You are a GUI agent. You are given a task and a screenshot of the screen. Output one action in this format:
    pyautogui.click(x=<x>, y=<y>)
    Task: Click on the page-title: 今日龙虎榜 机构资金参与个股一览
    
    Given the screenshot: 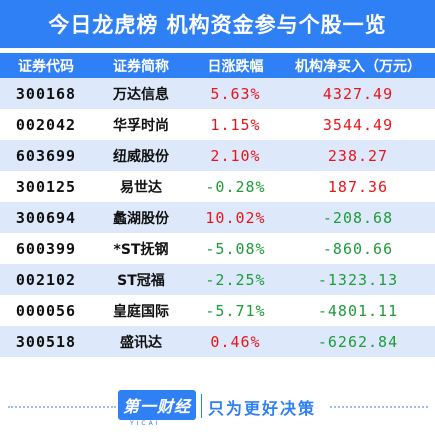 What is the action you would take?
    pyautogui.click(x=217, y=25)
    